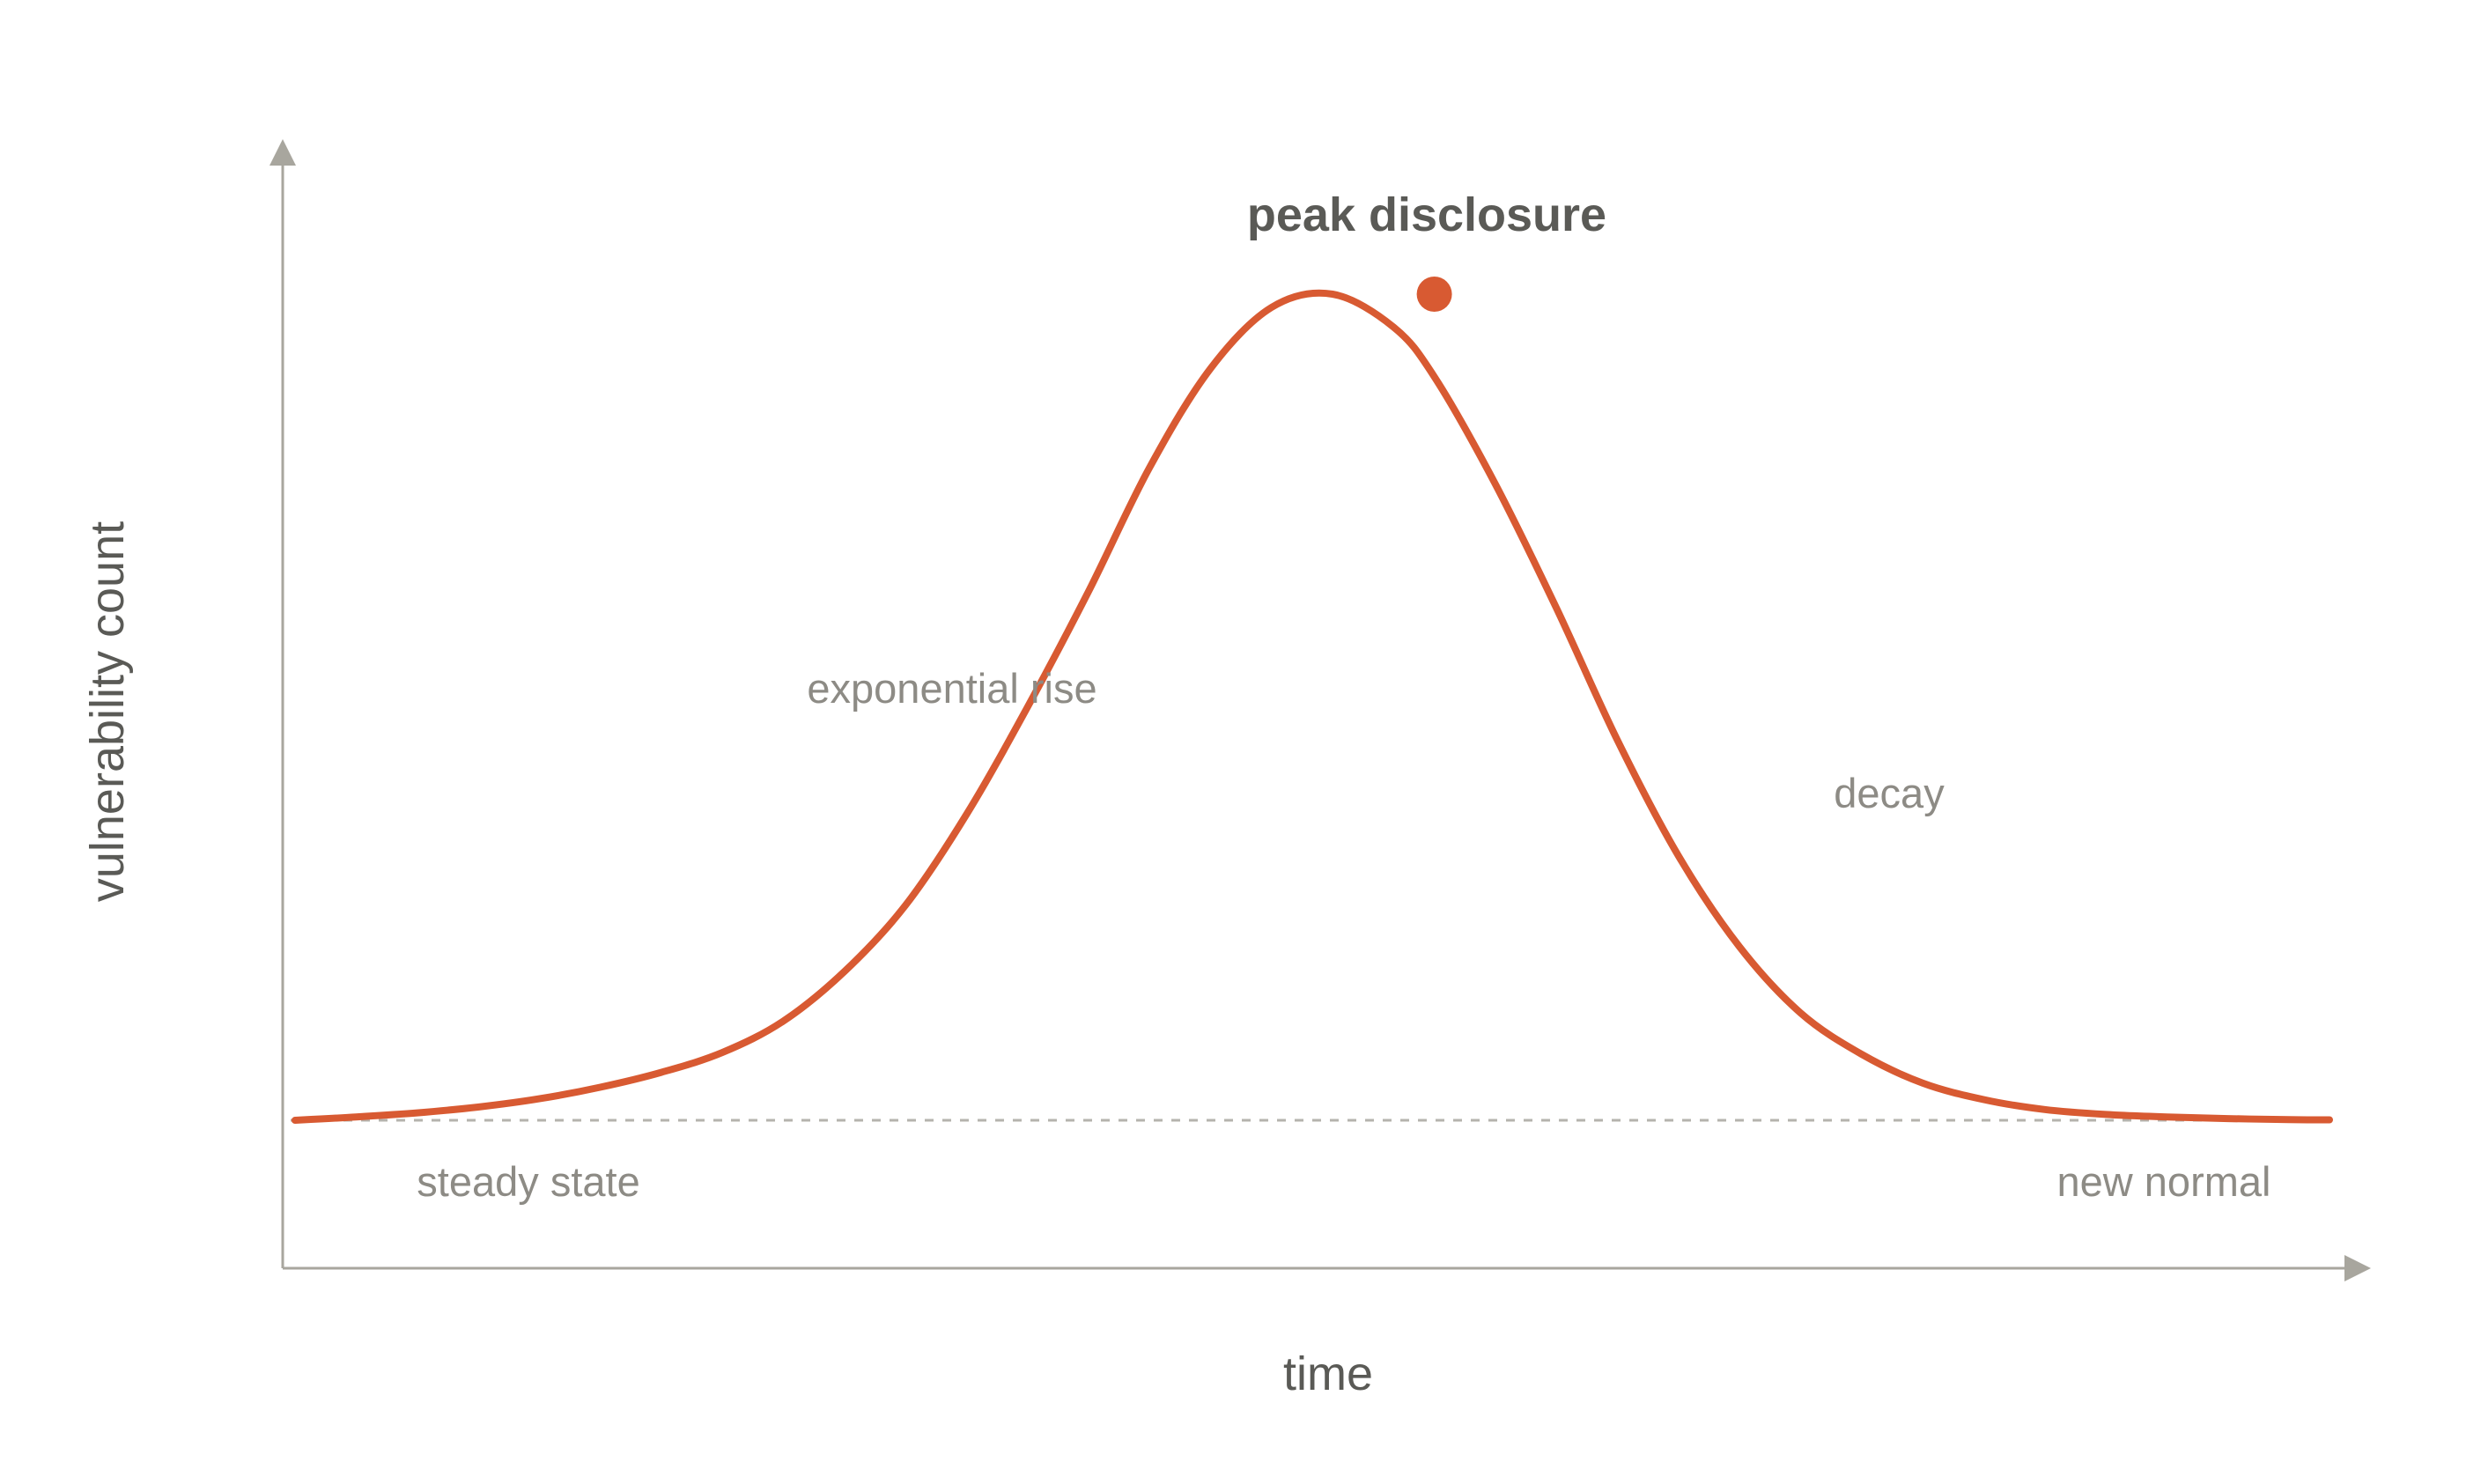  What do you see at coordinates (2357, 1268) in the screenshot?
I see `x-axis-arrow-icon` at bounding box center [2357, 1268].